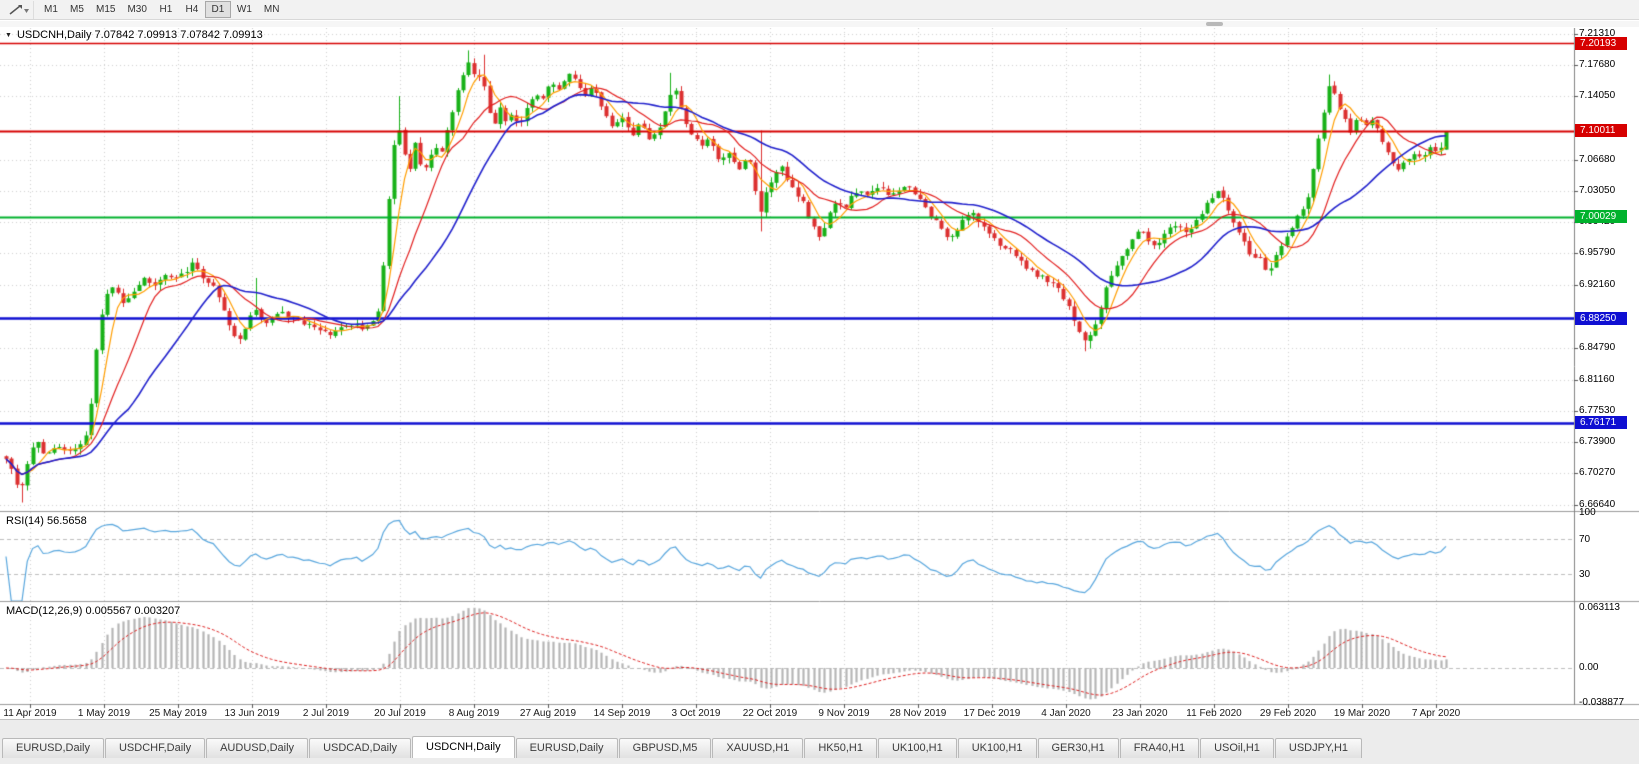 The width and height of the screenshot is (1639, 764). I want to click on date-axis-label: 7 Apr 2020, so click(1436, 713).